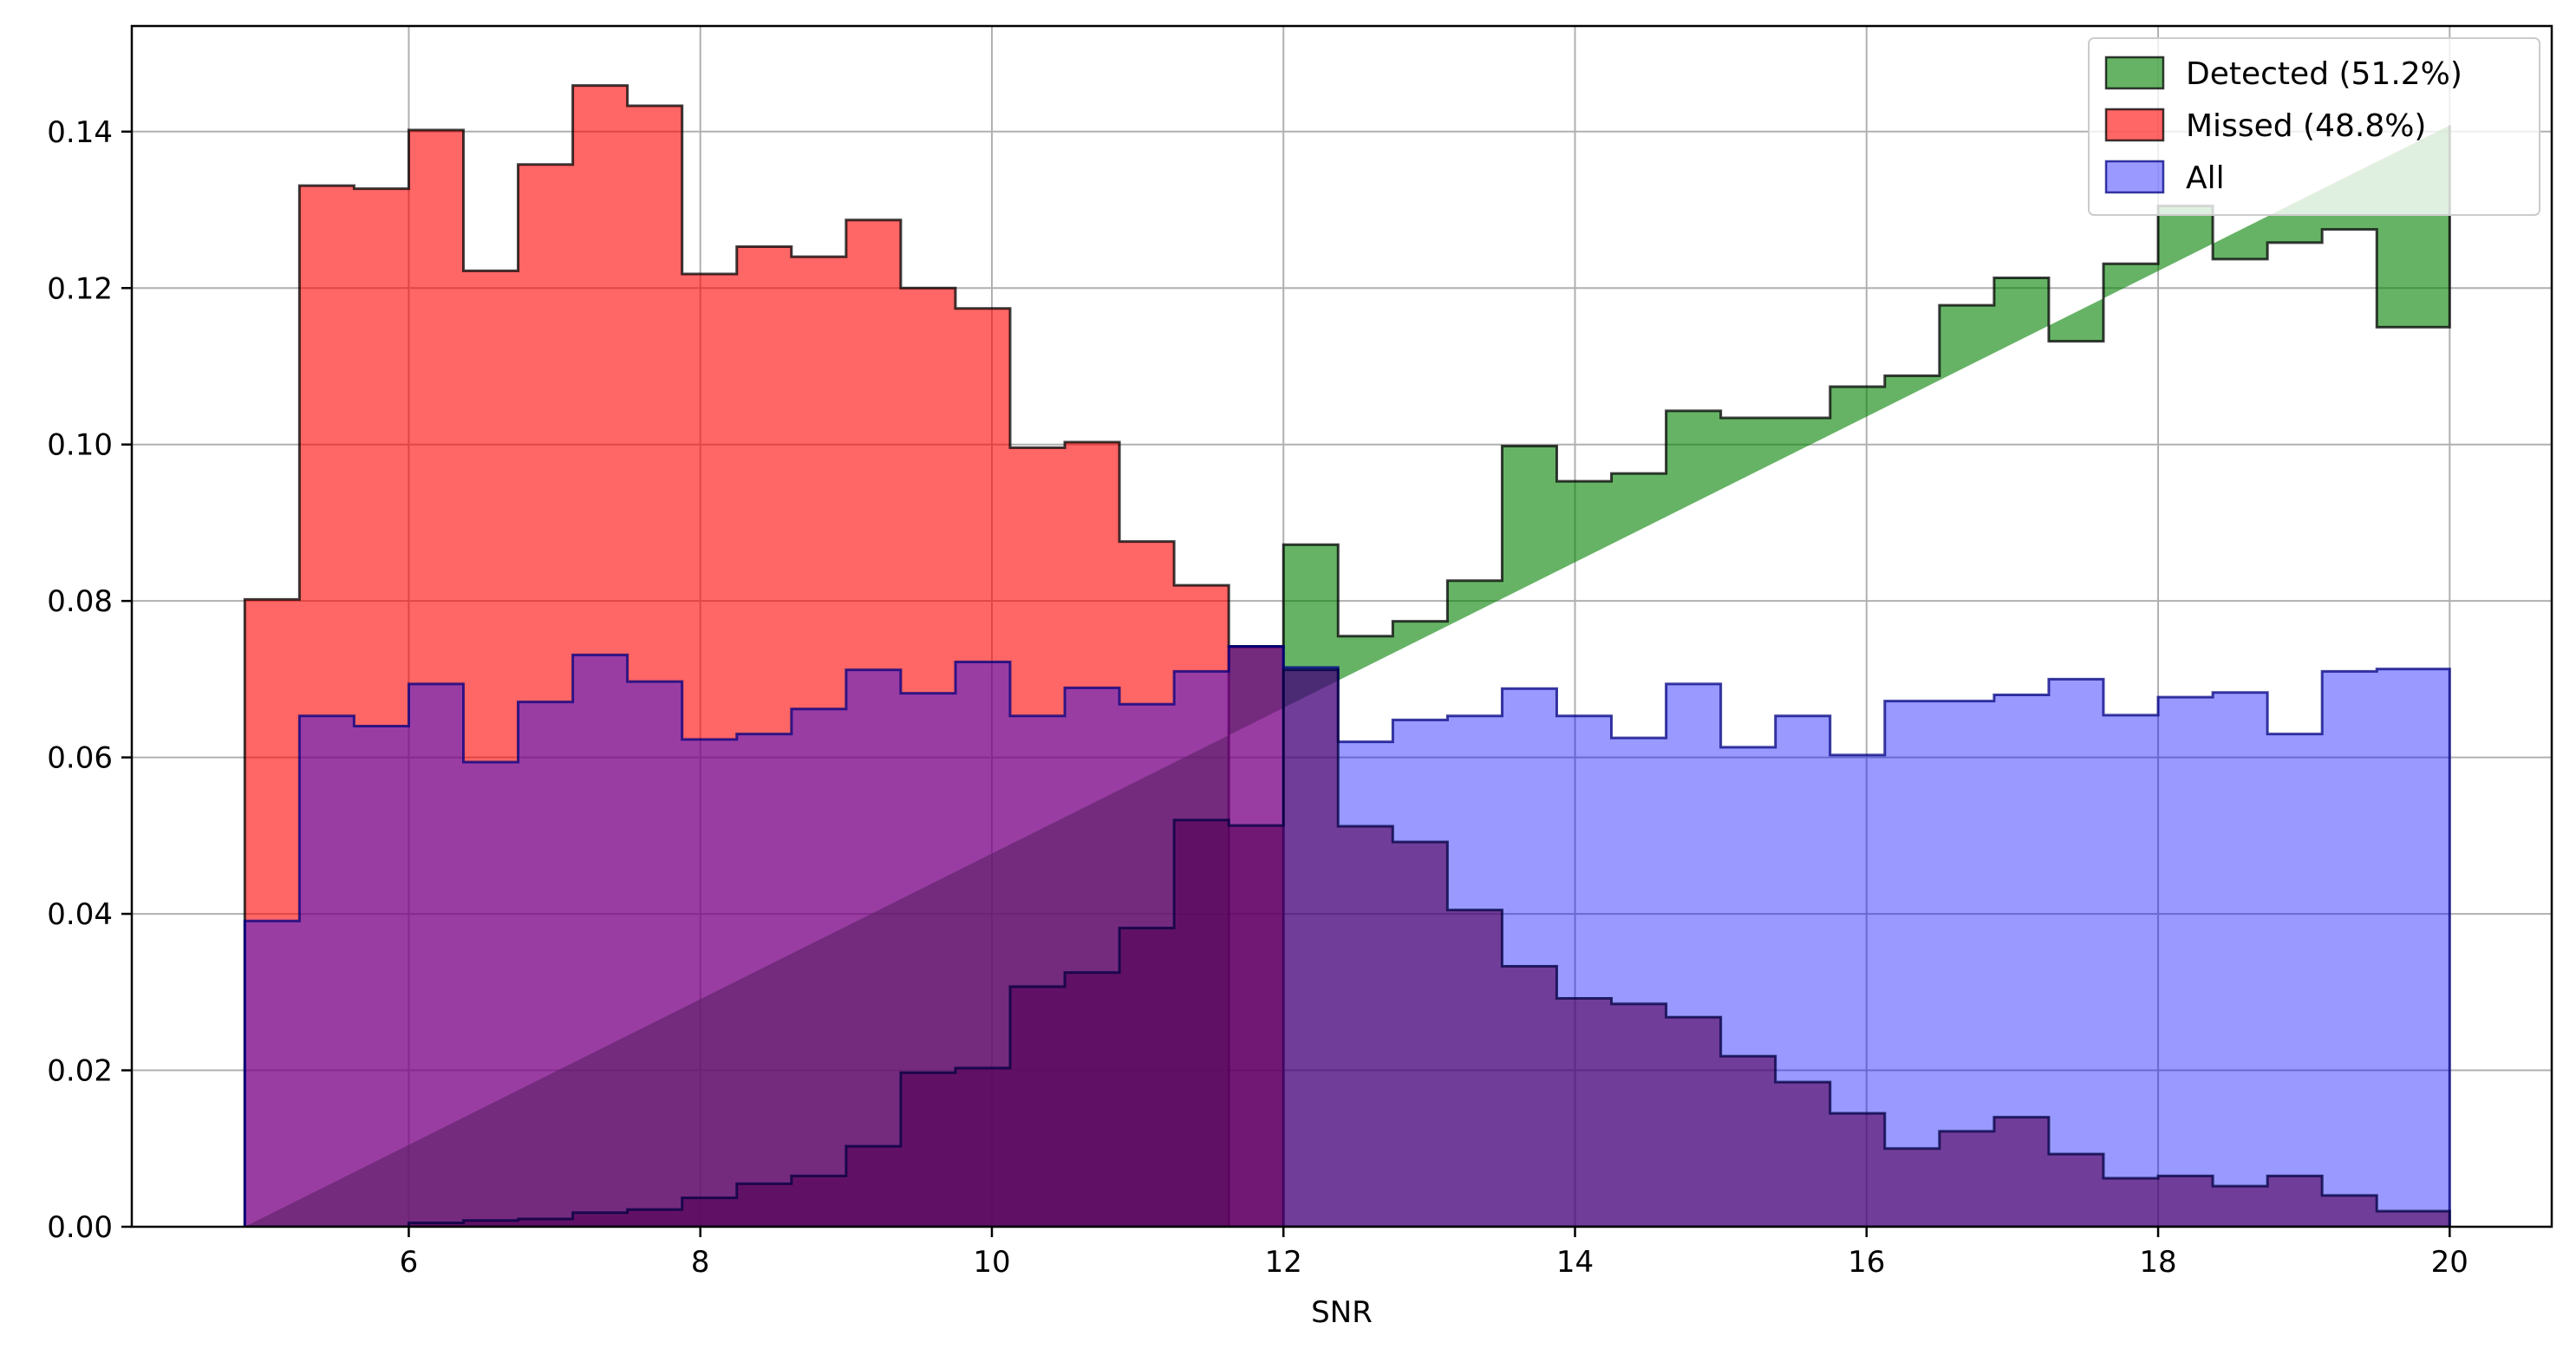 The height and width of the screenshot is (1362, 2576). What do you see at coordinates (1283, 1262) in the screenshot?
I see `x-tick-label: 12` at bounding box center [1283, 1262].